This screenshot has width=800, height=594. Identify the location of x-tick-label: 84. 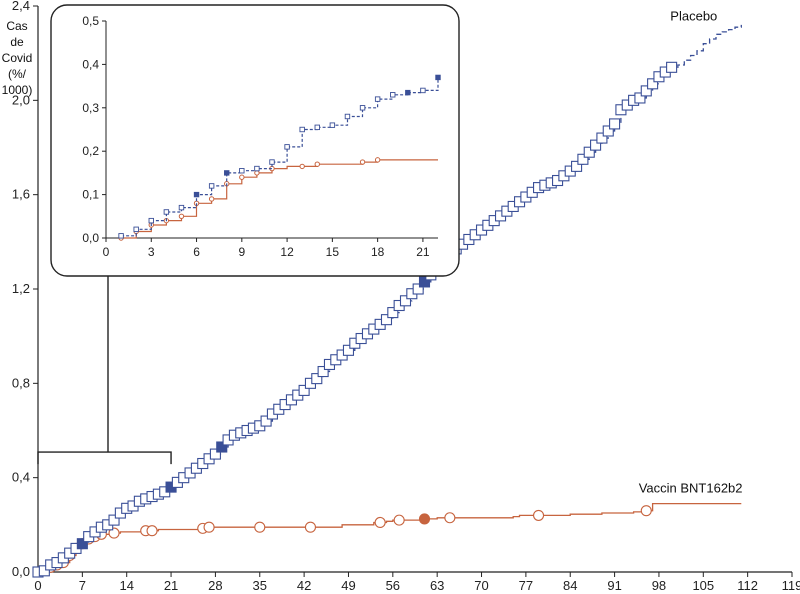
(570, 585).